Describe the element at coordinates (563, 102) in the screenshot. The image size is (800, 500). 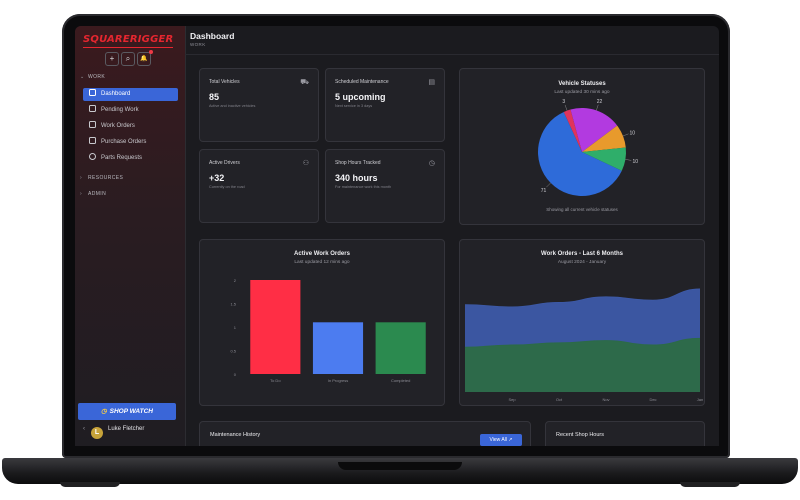
I see `pie-data-label: 3` at that location.